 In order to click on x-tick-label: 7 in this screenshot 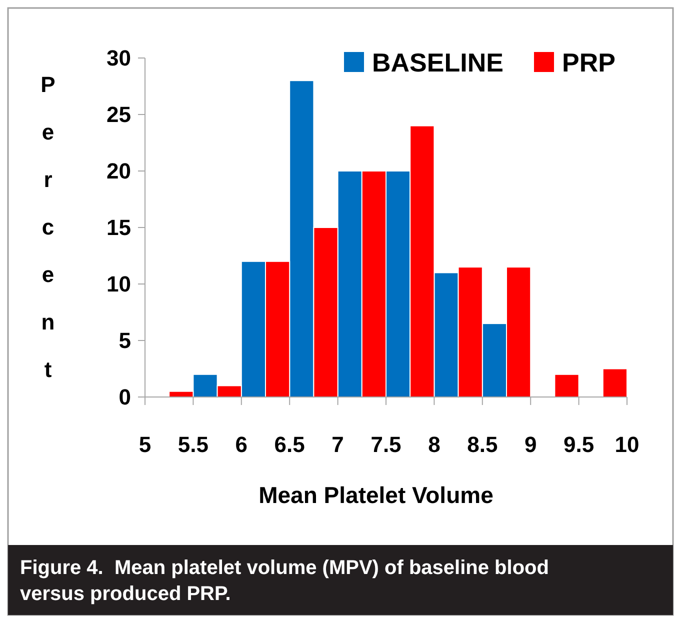, I will do `click(338, 444)`.